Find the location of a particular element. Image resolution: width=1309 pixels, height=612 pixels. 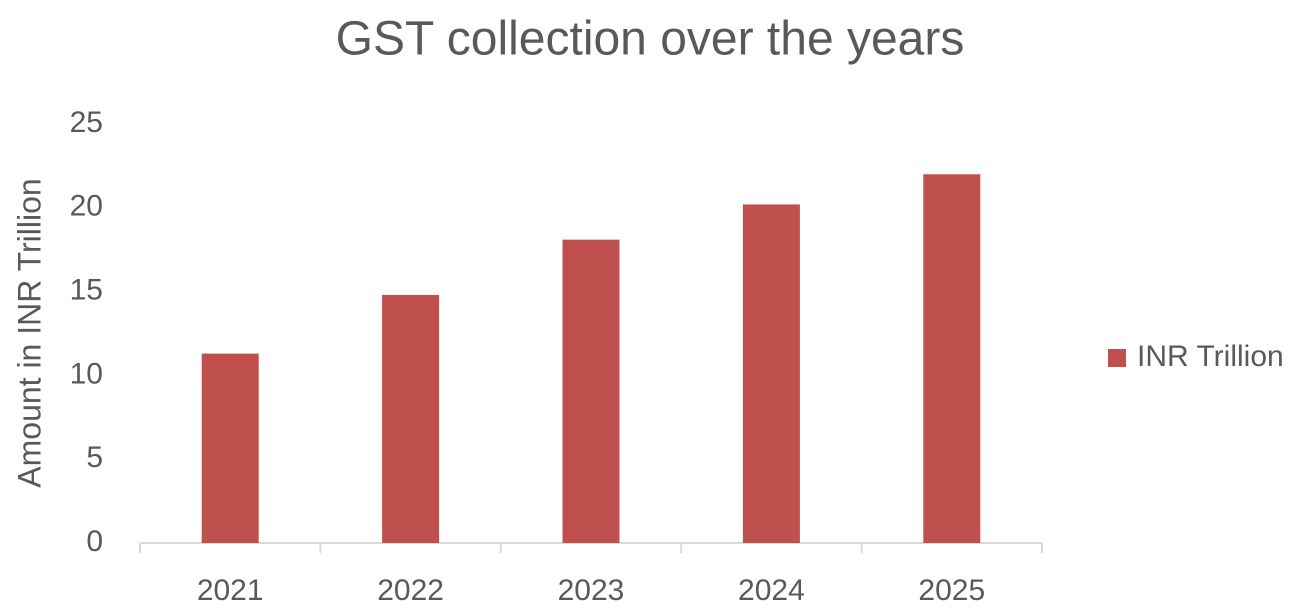

chart-title: GST collection over the years is located at coordinates (650, 39).